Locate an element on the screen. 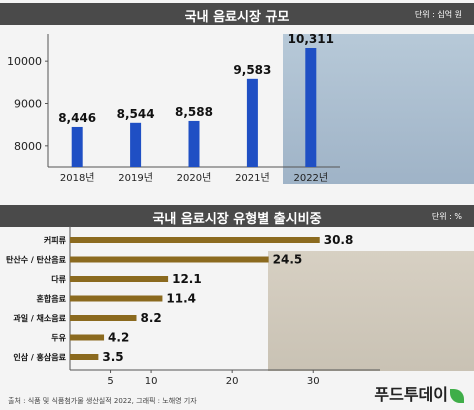 This screenshot has width=474, height=410. data-label: 8,544 is located at coordinates (136, 114).